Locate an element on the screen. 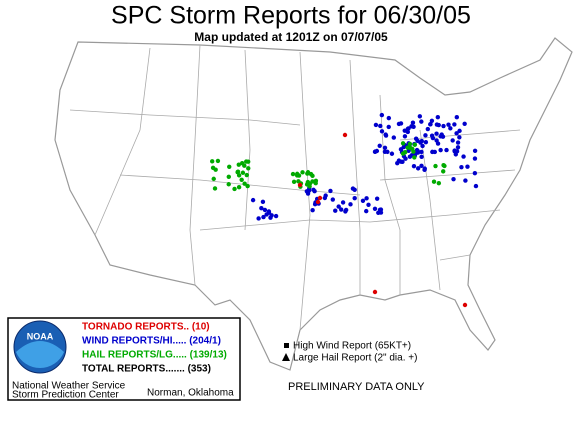  title: SPC Storm Reports for 06/30/05 is located at coordinates (291, 16).